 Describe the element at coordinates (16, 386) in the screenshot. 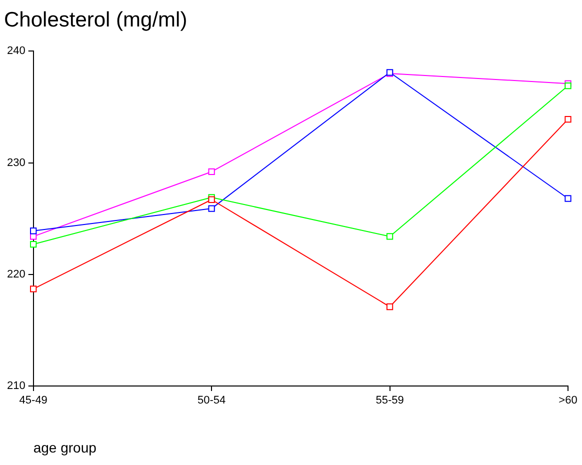

I see `y-tick-label: 210` at that location.